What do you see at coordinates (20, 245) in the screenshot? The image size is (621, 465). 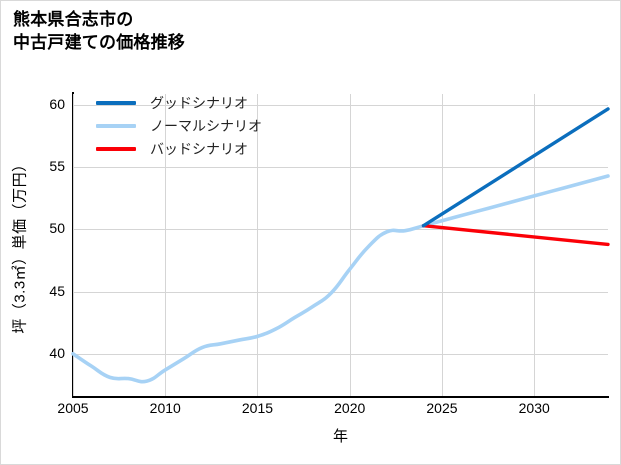 I see `y-axis-label: 坪（3.3㎡）単価（万円）` at bounding box center [20, 245].